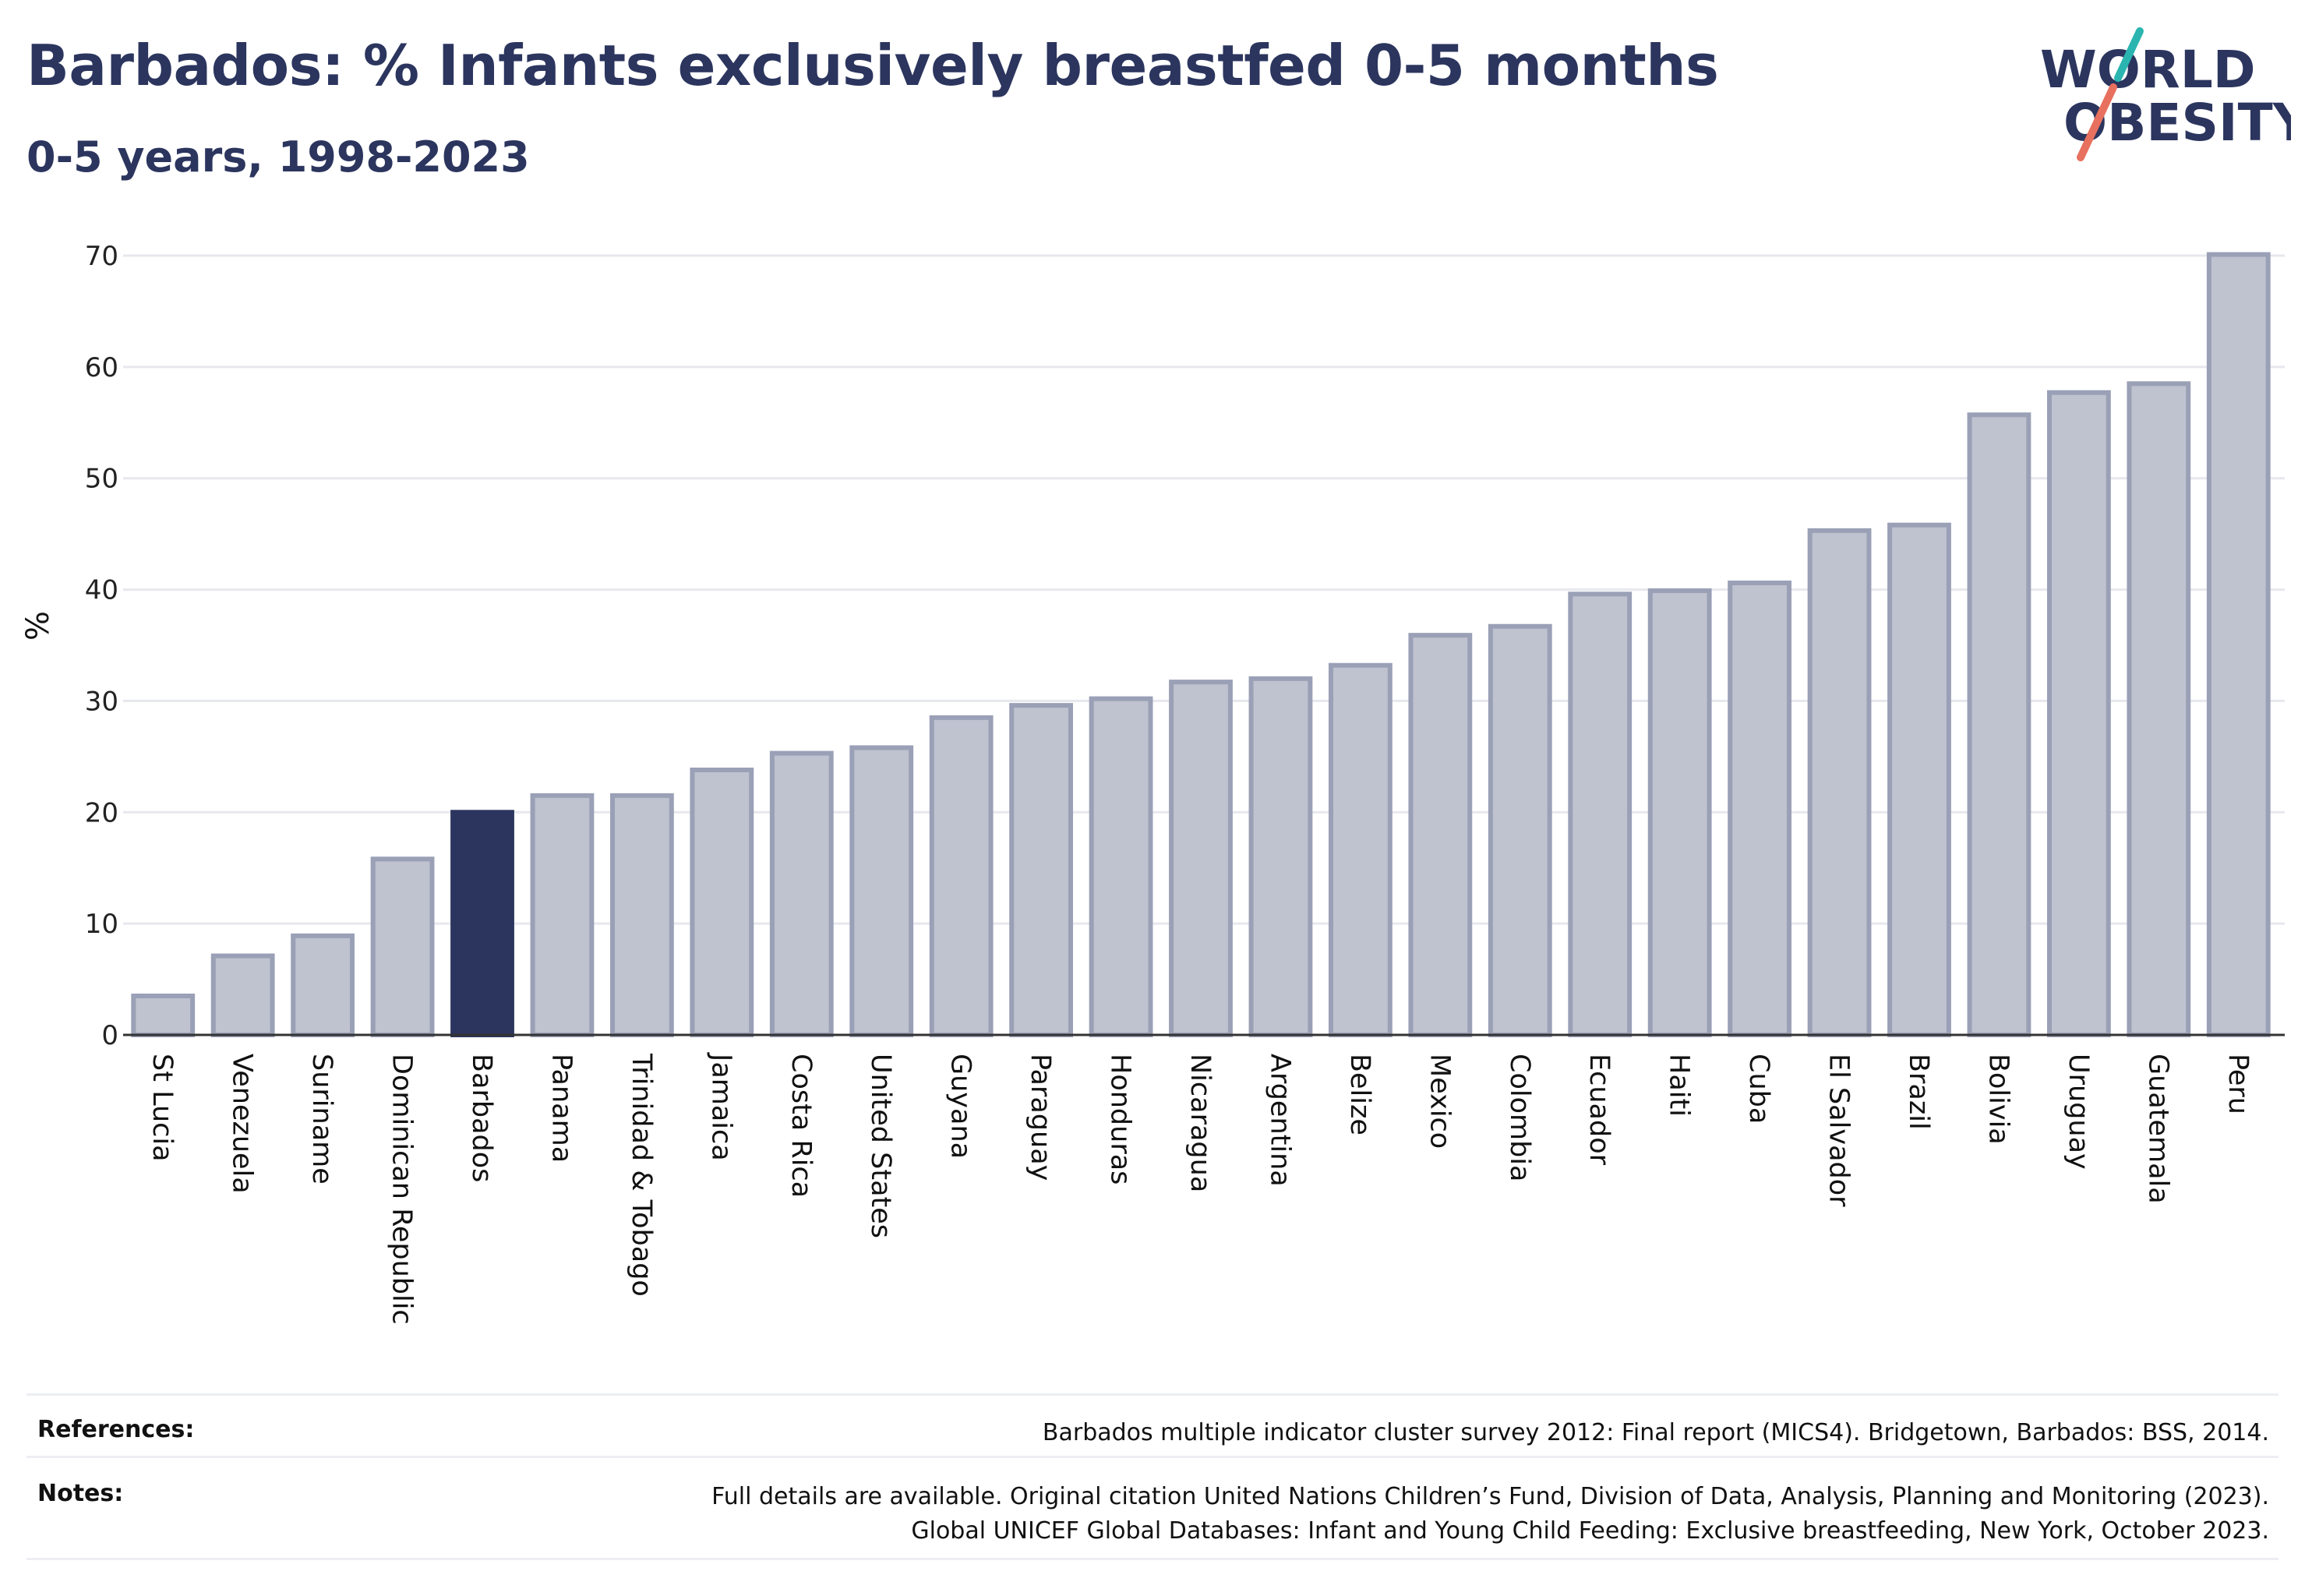 The image size is (2305, 1596). I want to click on y-tick-label: 0, so click(109, 1035).